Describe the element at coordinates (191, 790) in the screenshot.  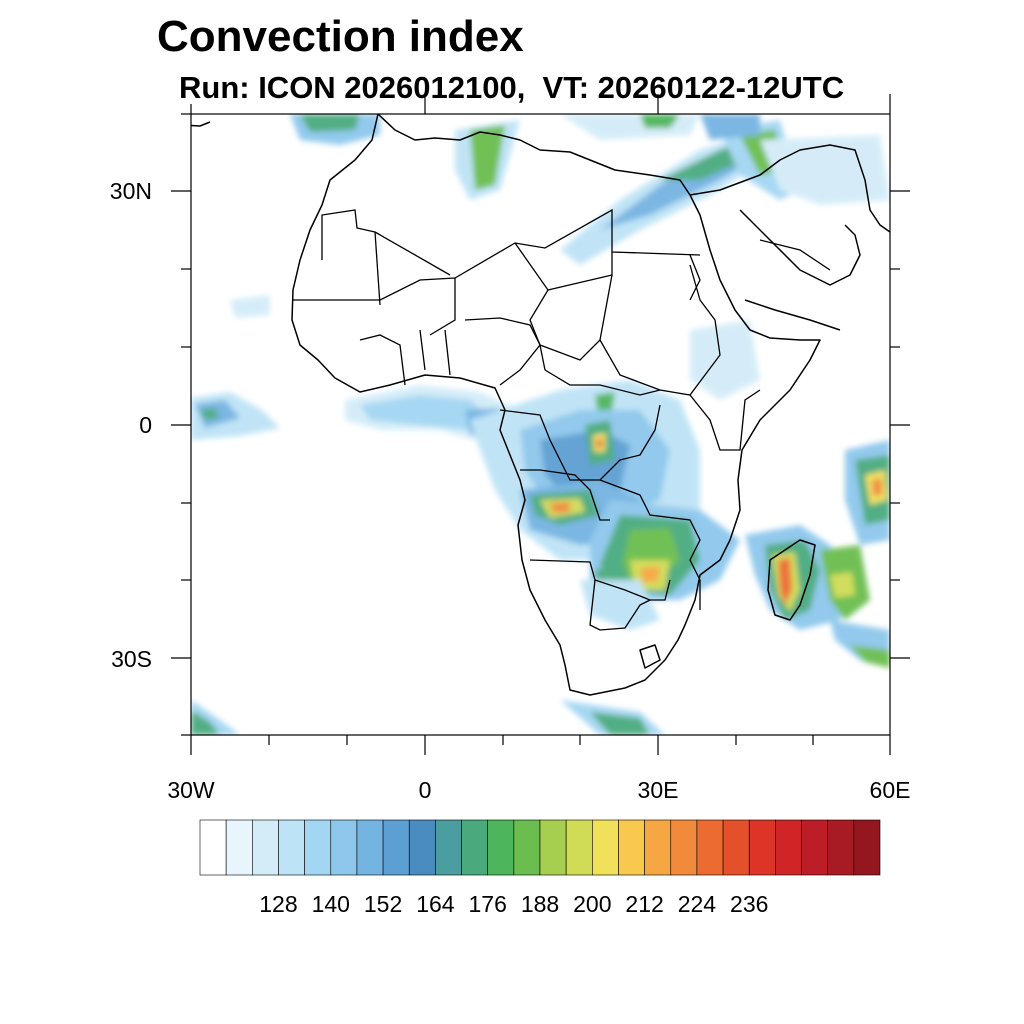
I see `x-tick-label-30w: 30W` at that location.